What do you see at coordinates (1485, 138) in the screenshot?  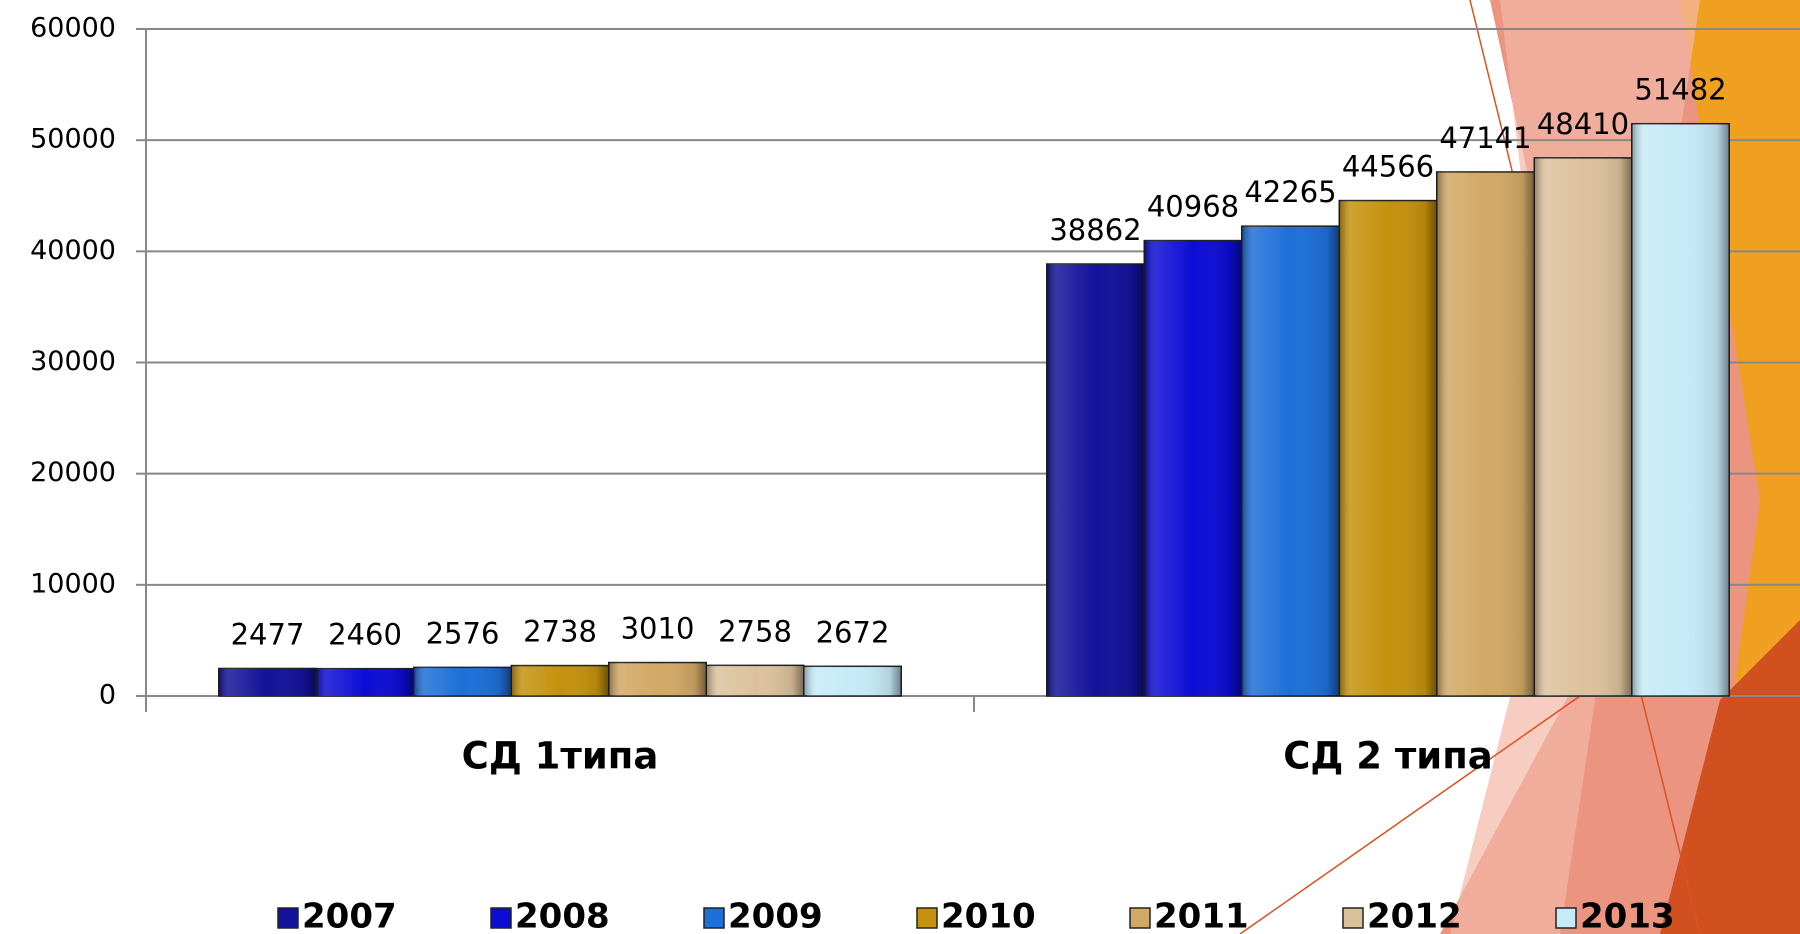 I see `value-label: 47141` at bounding box center [1485, 138].